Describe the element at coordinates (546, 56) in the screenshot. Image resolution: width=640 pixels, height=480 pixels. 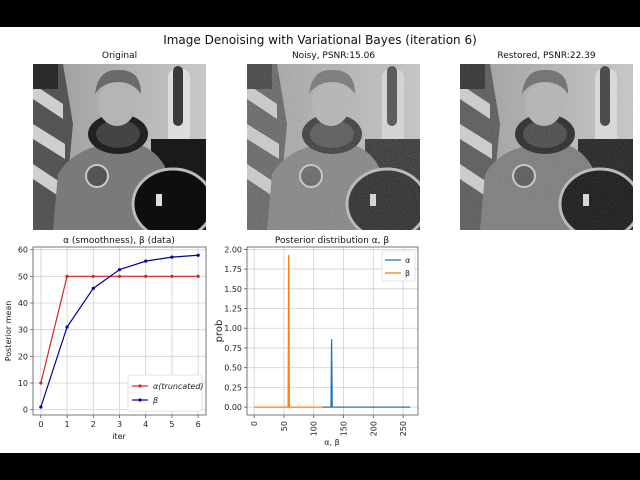
I see `restored-image-title: Restored, PSNR:22.39` at that location.